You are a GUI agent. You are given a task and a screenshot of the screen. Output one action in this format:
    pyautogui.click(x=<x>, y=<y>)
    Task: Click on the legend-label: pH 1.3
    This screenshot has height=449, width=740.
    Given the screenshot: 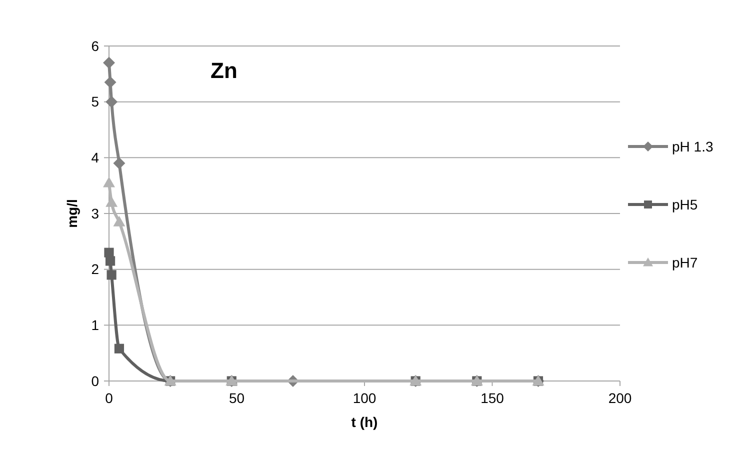 What is the action you would take?
    pyautogui.click(x=693, y=146)
    